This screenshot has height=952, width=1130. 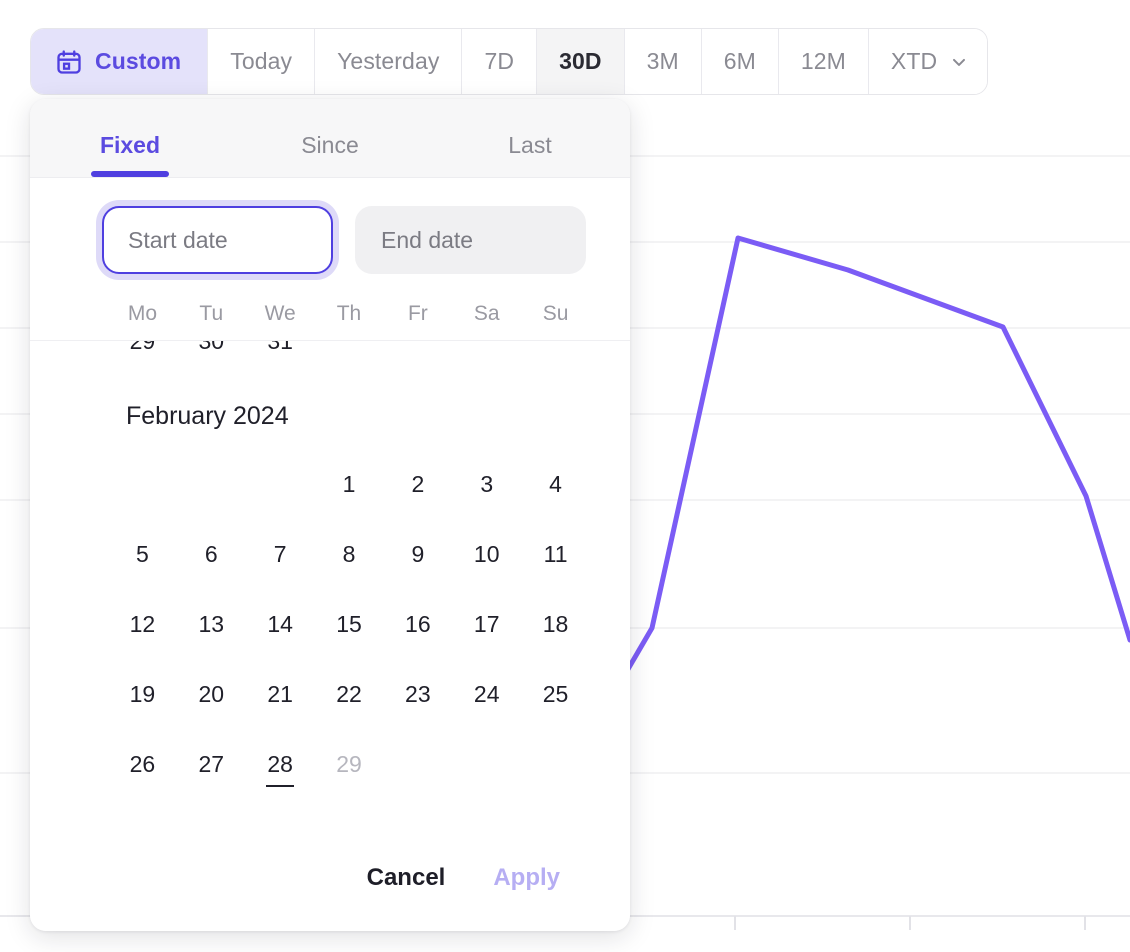 What do you see at coordinates (427, 239) in the screenshot?
I see `end-date-placeholder: End date` at bounding box center [427, 239].